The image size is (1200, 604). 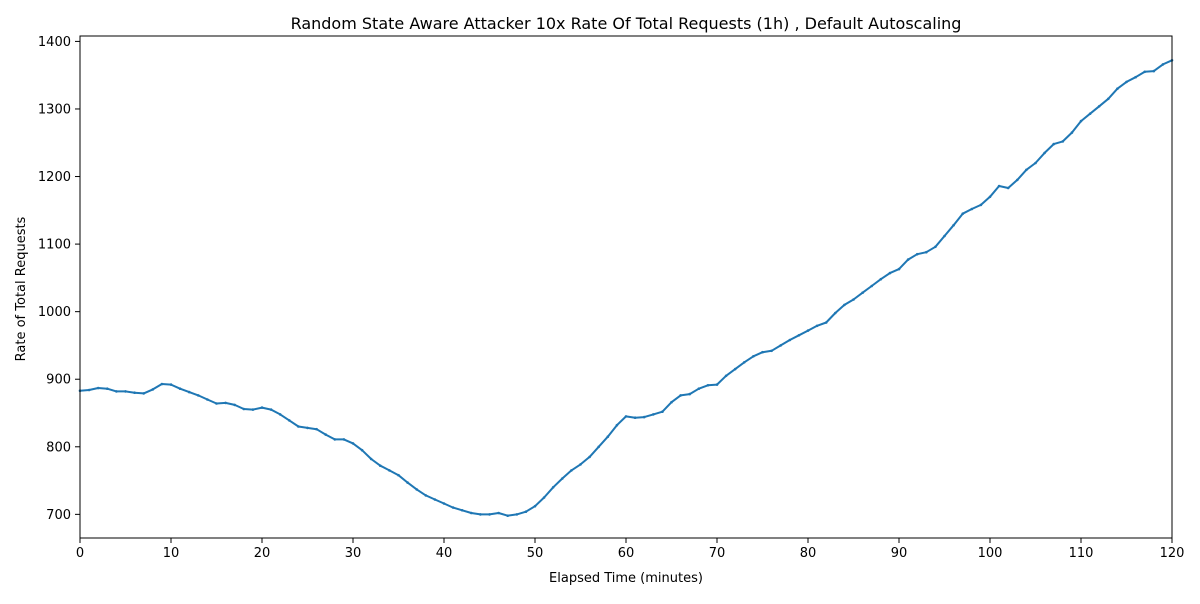 I want to click on y-tick-label: 1400, so click(x=54, y=42).